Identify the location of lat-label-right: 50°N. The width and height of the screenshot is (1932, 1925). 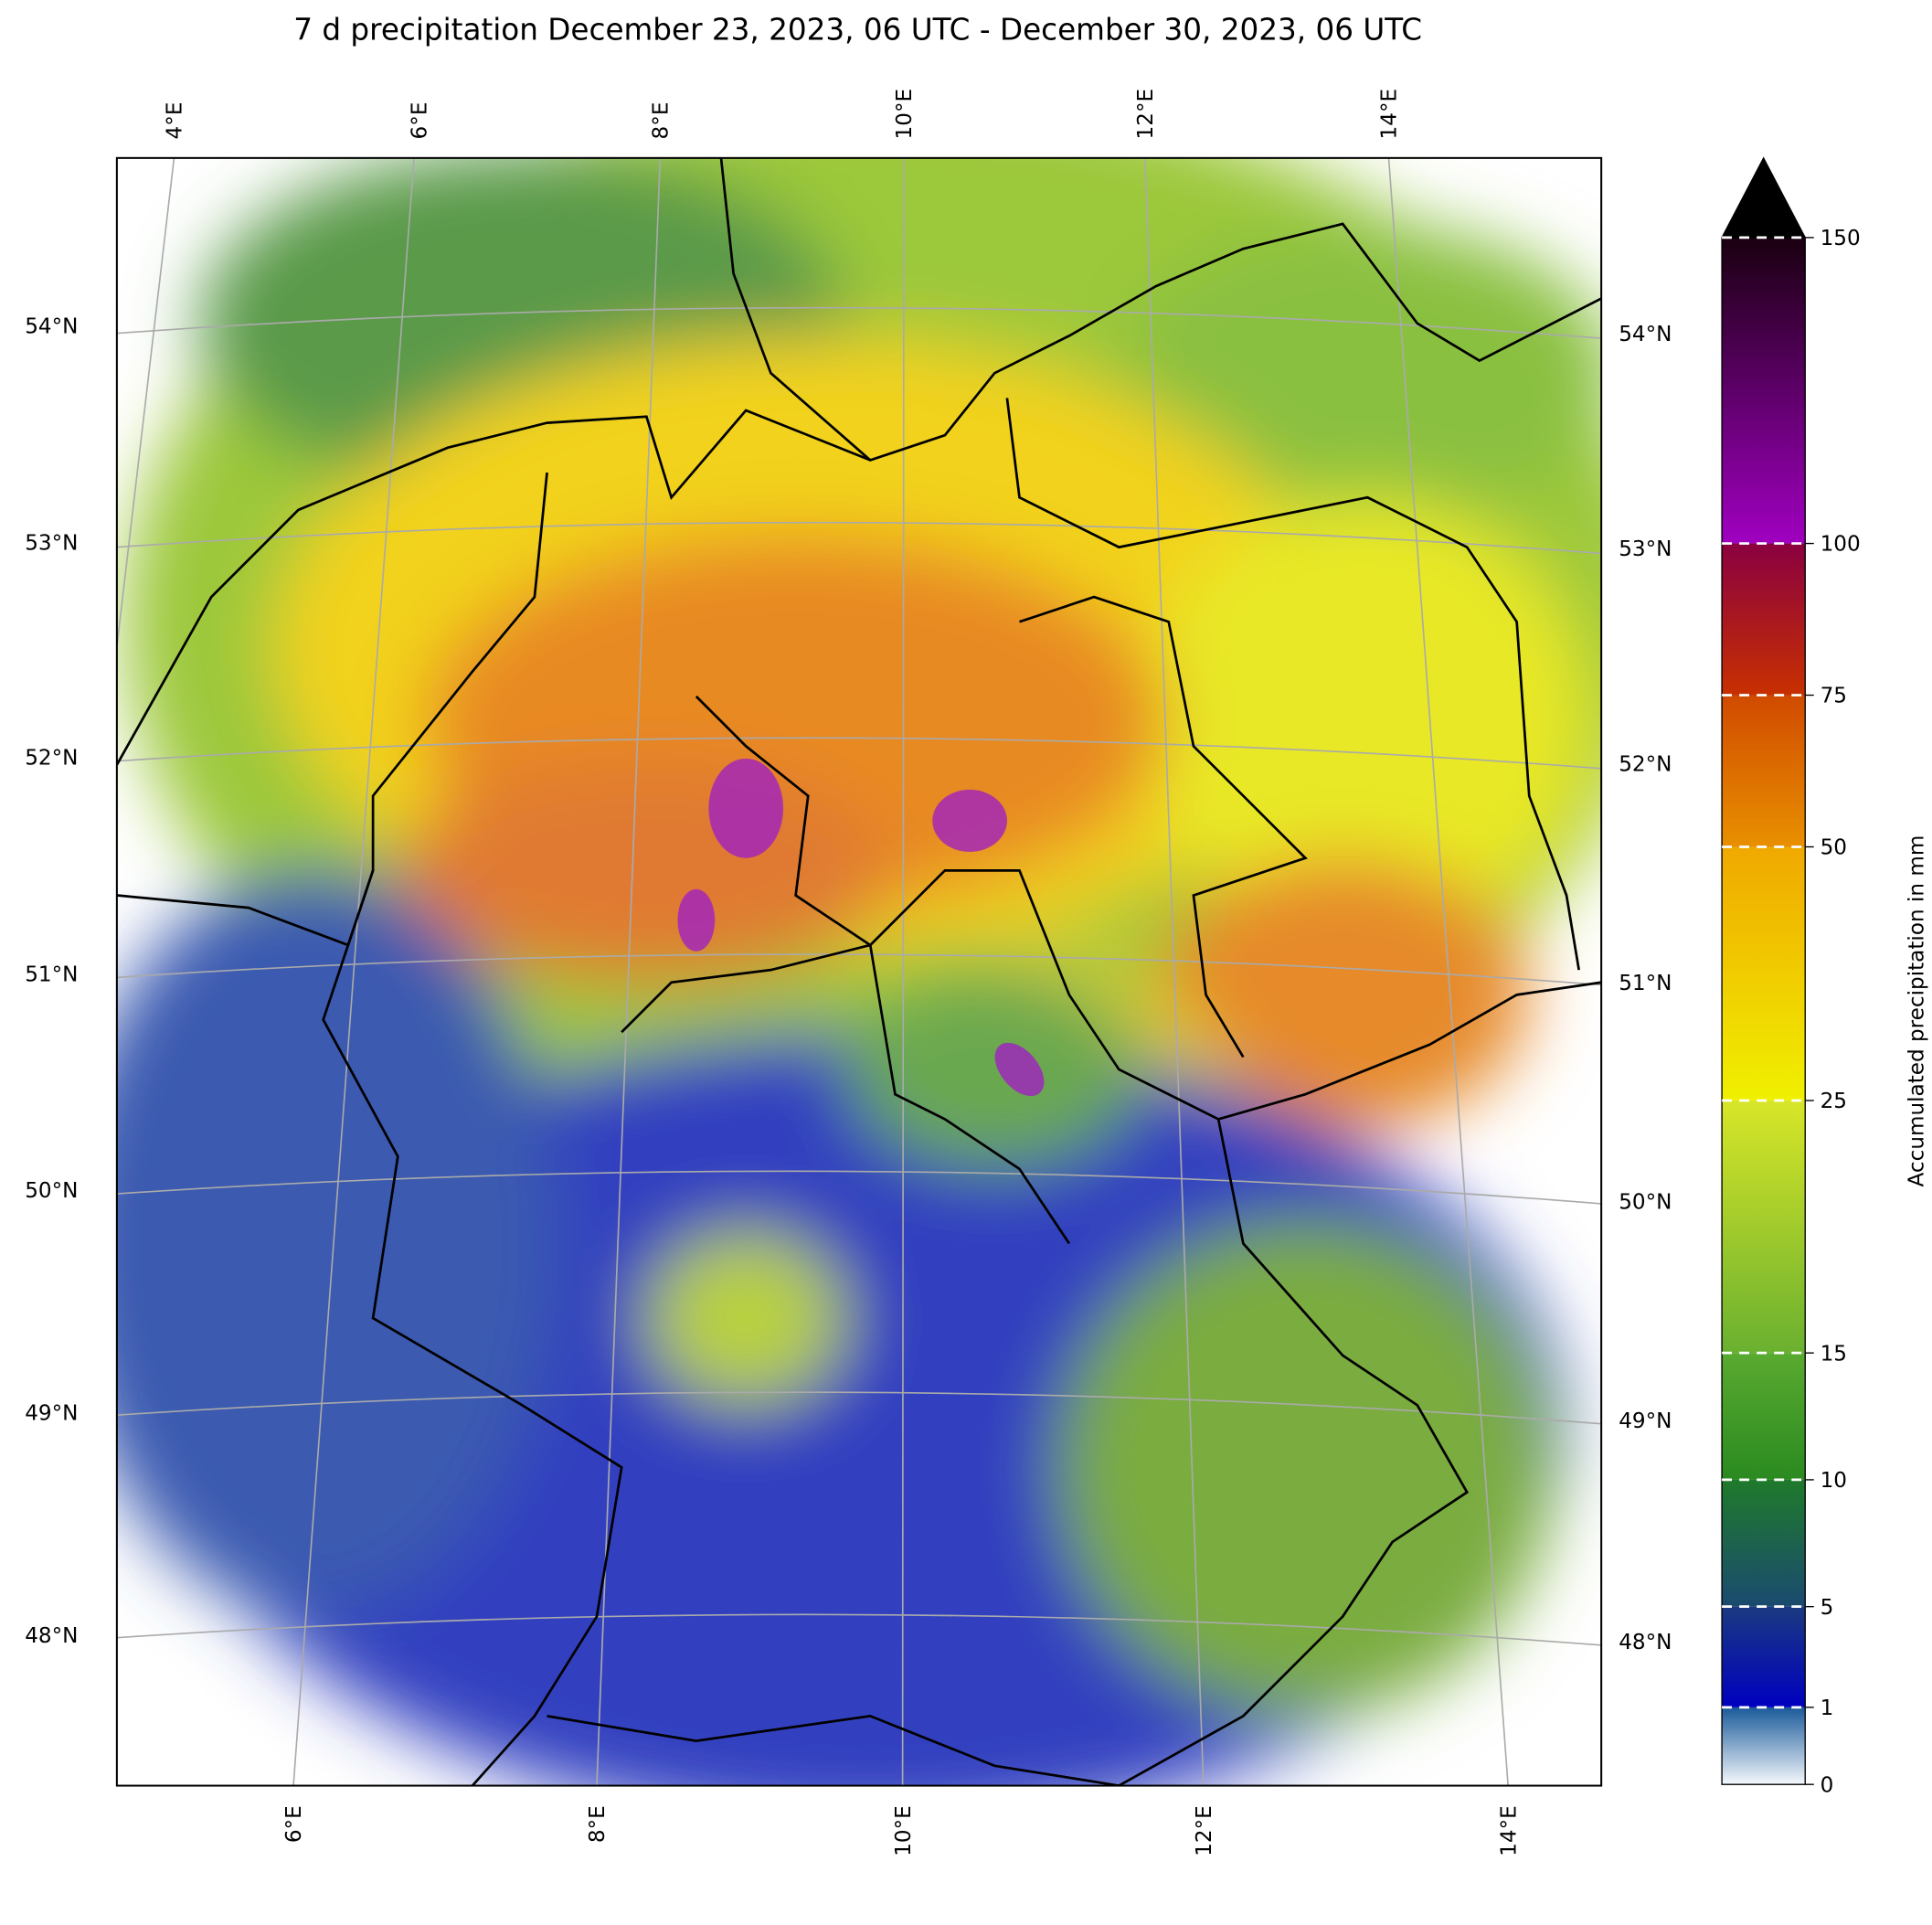
(1645, 1202).